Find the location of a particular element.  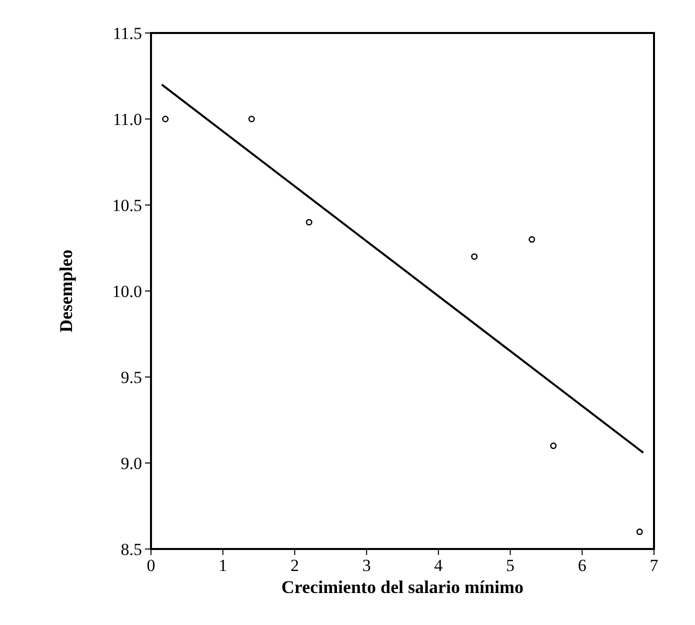

x-tick-label: 6 is located at coordinates (582, 565).